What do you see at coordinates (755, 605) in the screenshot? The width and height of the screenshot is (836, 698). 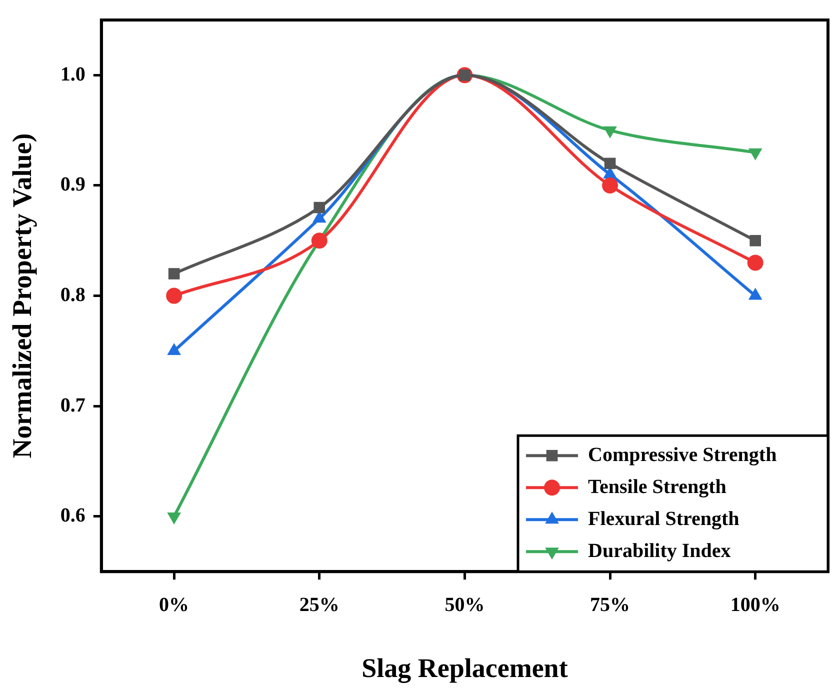 I see `x-tick-label: 100%` at bounding box center [755, 605].